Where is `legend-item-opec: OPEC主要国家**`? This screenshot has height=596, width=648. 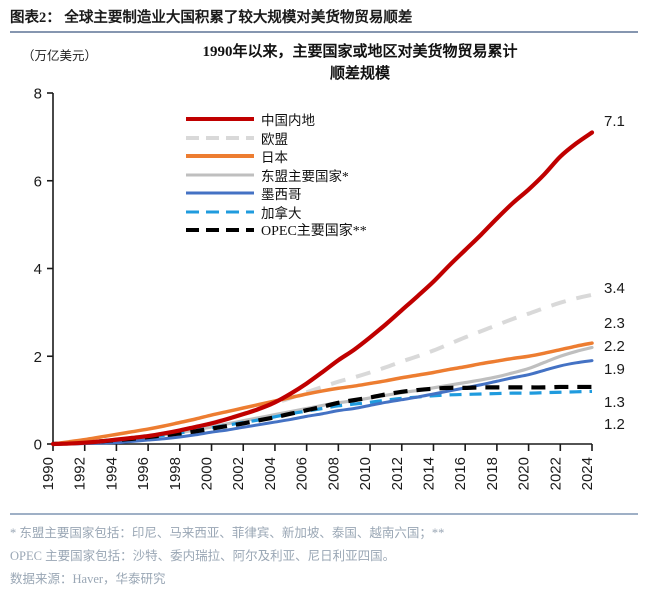
legend-item-opec: OPEC主要国家** is located at coordinates (276, 230).